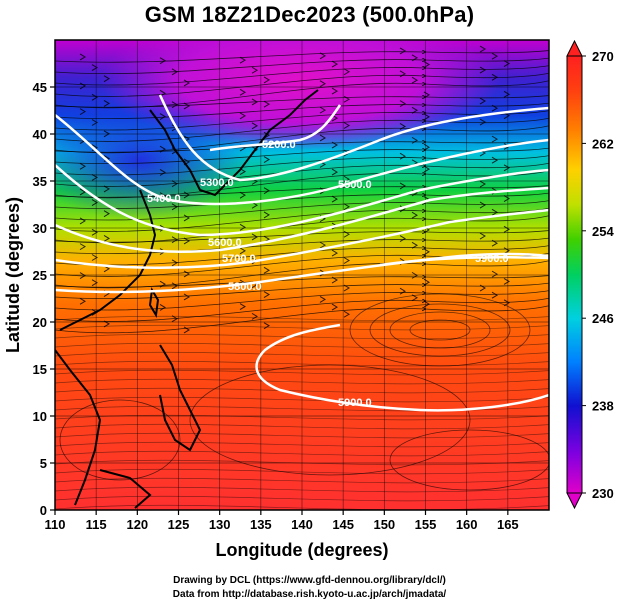 This screenshot has height=605, width=619. What do you see at coordinates (154, 302) in the screenshot?
I see `coastline-taiwan` at bounding box center [154, 302].